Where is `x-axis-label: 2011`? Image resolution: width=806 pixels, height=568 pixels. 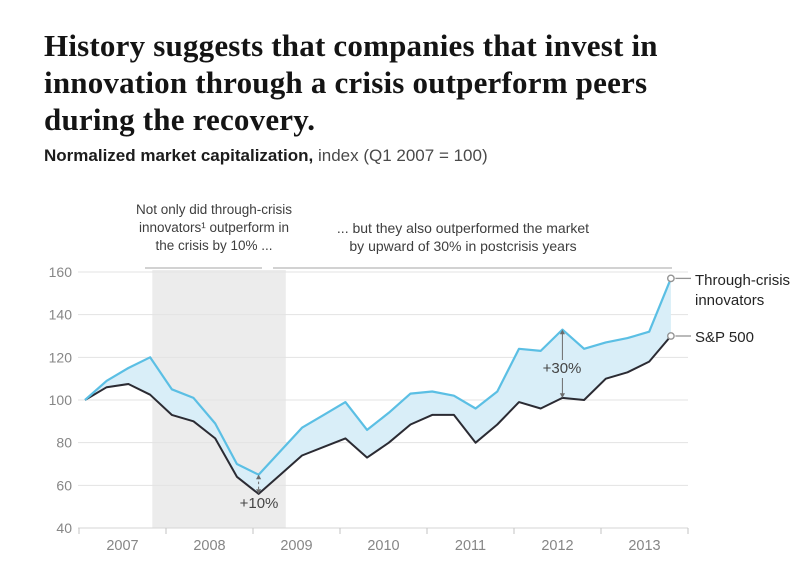 x-axis-label: 2011 is located at coordinates (470, 546).